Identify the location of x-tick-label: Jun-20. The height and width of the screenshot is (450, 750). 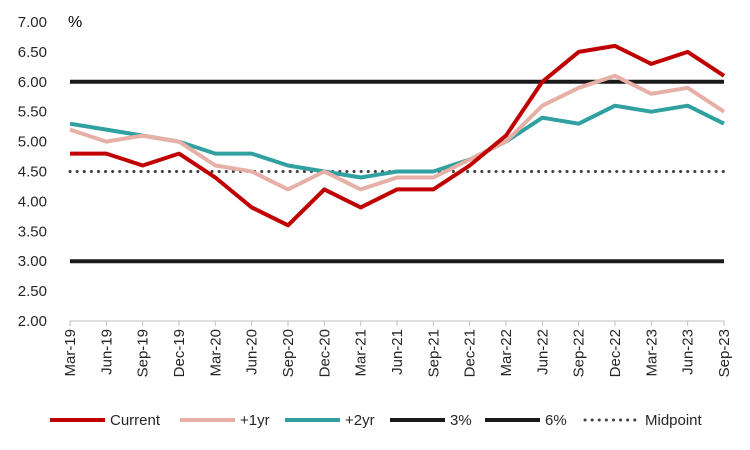
(252, 352).